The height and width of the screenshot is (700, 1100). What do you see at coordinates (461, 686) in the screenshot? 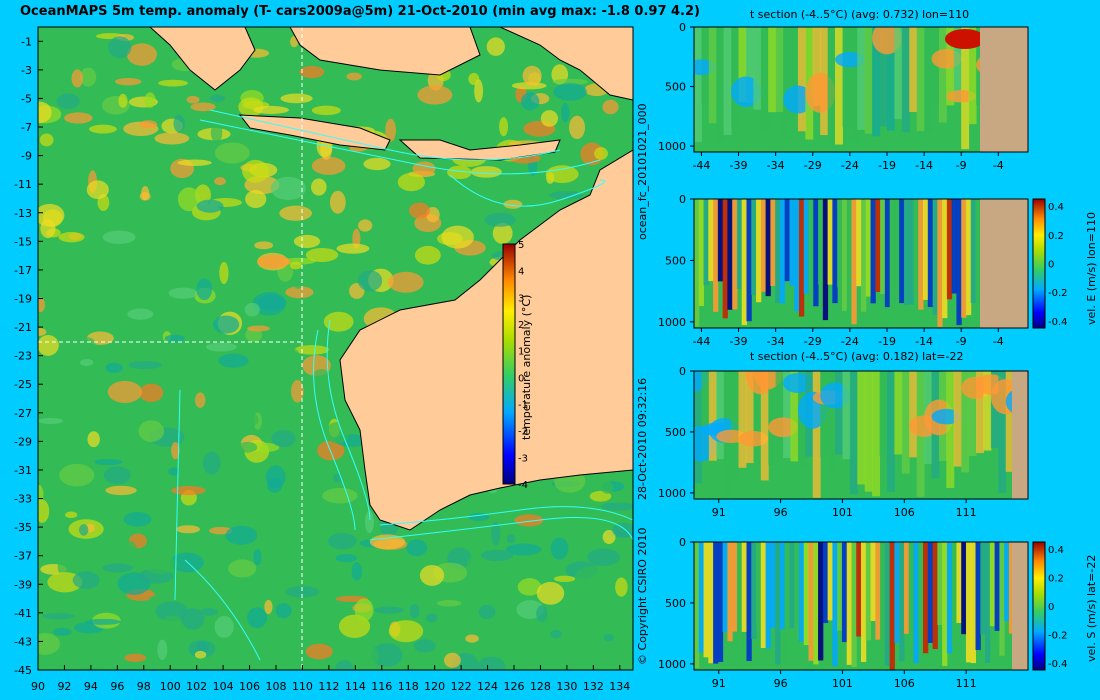
I see `map-x-tick-label: 122` at bounding box center [461, 686].